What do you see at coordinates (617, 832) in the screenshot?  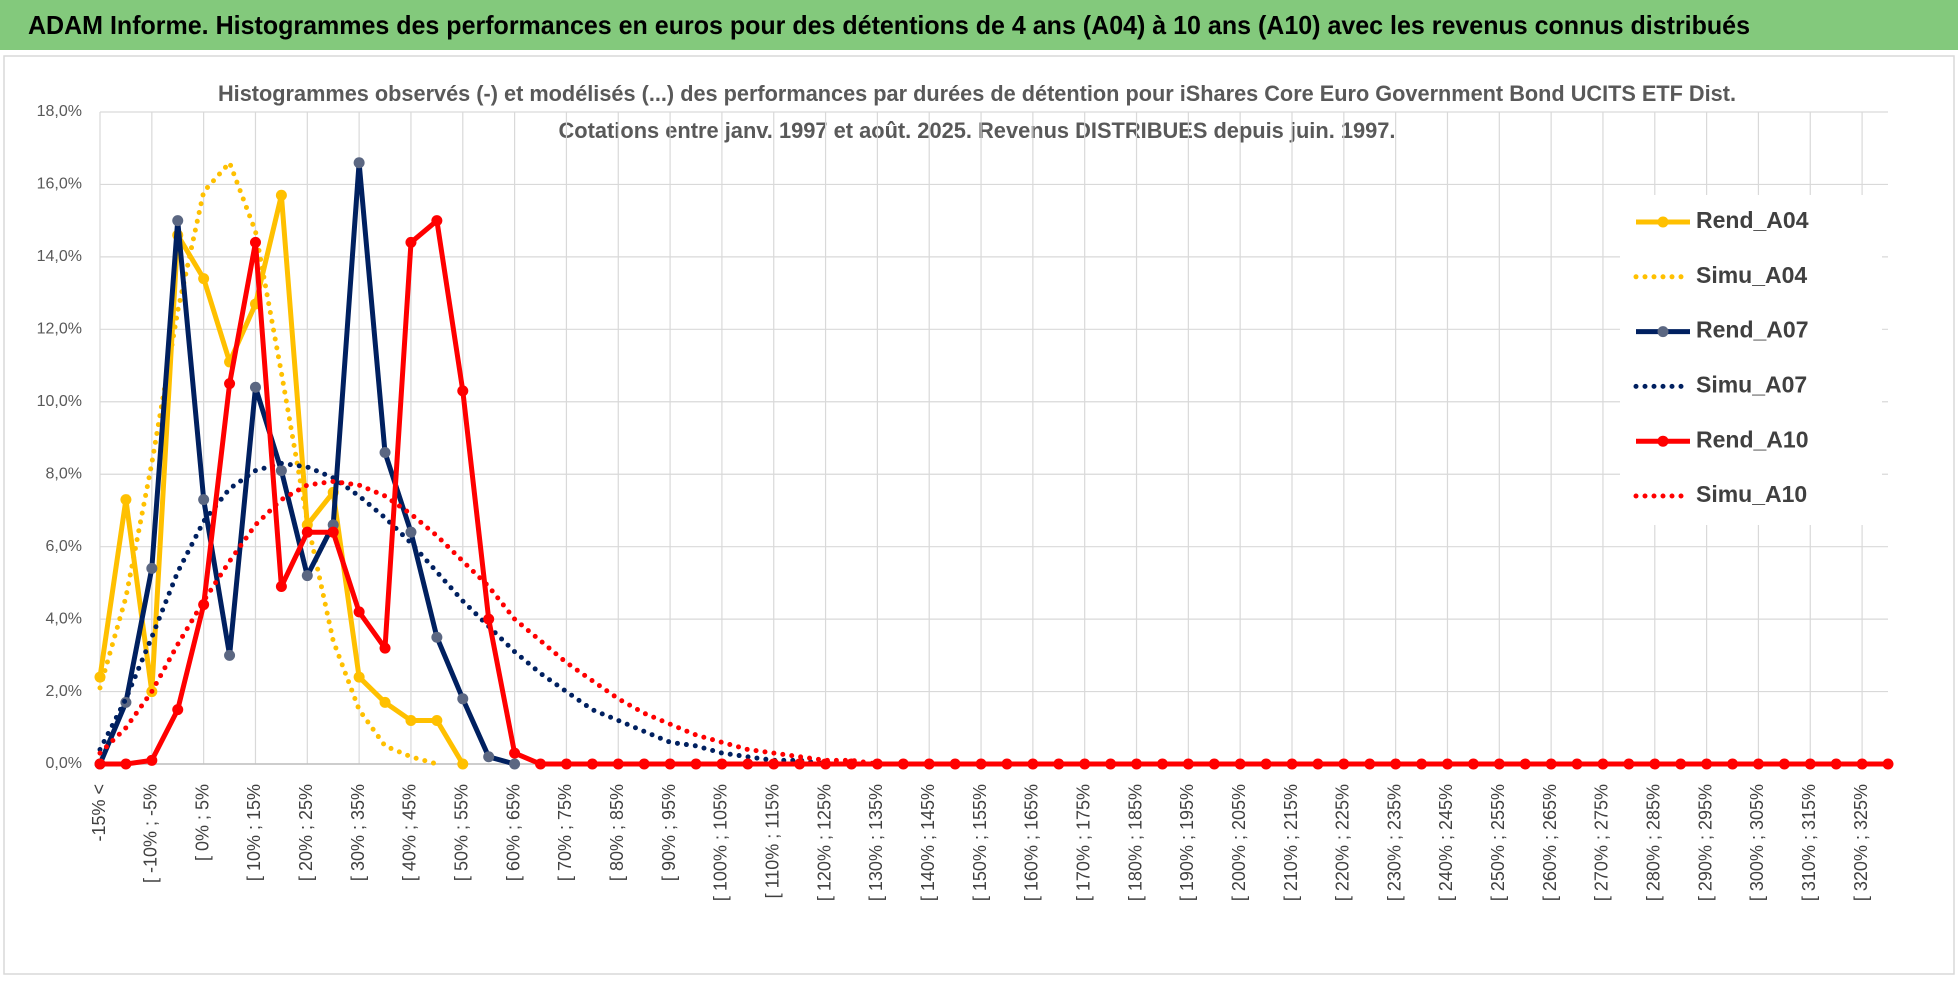 I see `x-tick-label: [ 80% ; 85%` at bounding box center [617, 832].